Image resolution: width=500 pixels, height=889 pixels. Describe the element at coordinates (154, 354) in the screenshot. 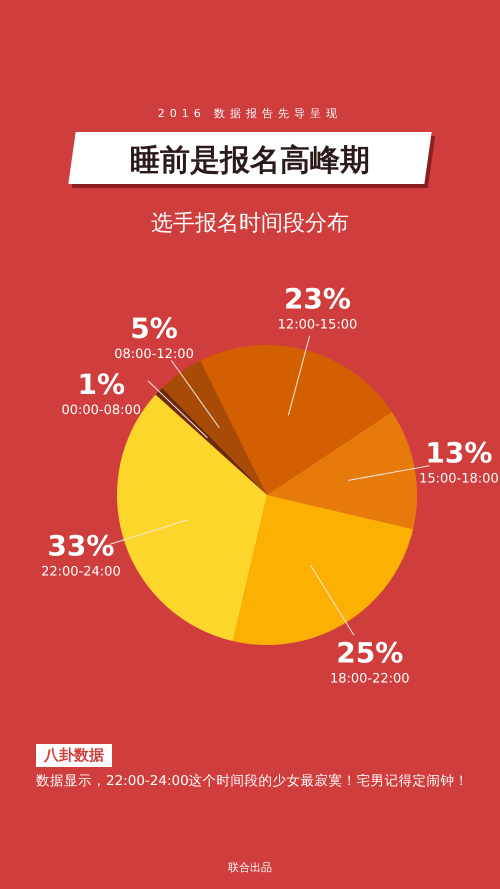

I see `slice-label: 08:00-12:00` at that location.